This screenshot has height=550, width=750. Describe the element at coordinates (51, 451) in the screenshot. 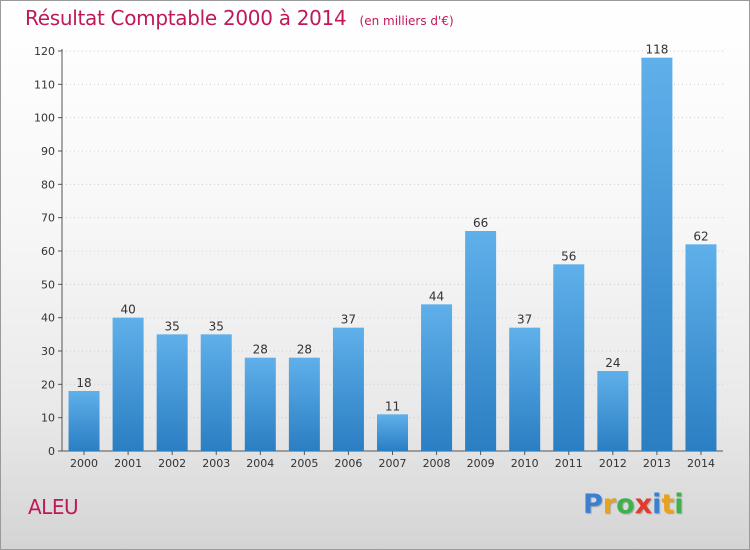

I see `y-tick-label: 0` at that location.